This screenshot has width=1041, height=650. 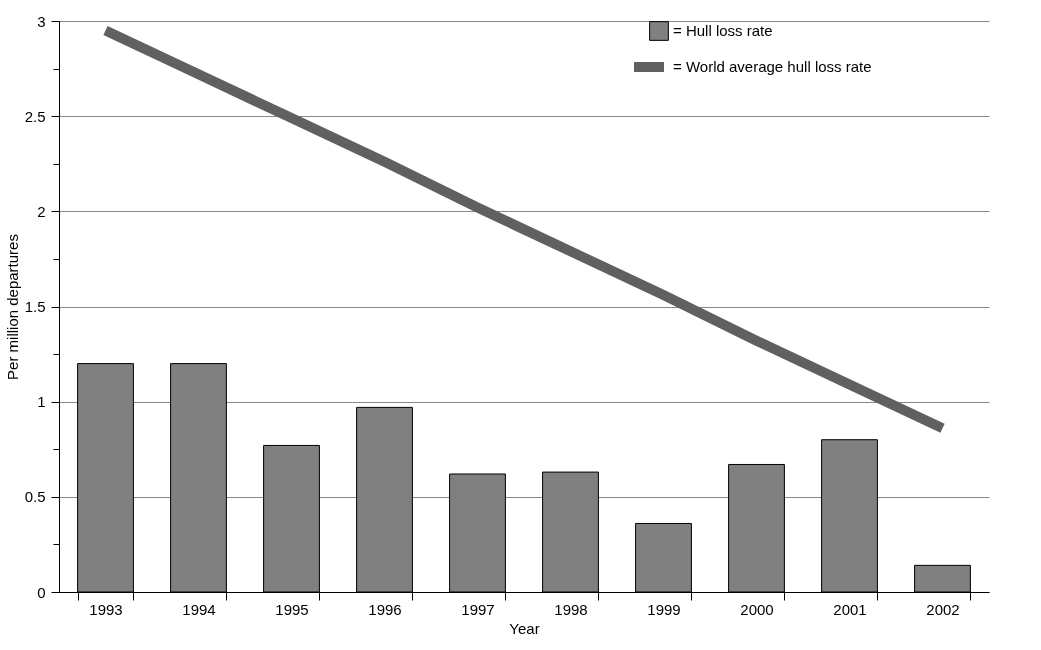 What do you see at coordinates (35, 306) in the screenshot?
I see `y-tick-label: 1.5` at bounding box center [35, 306].